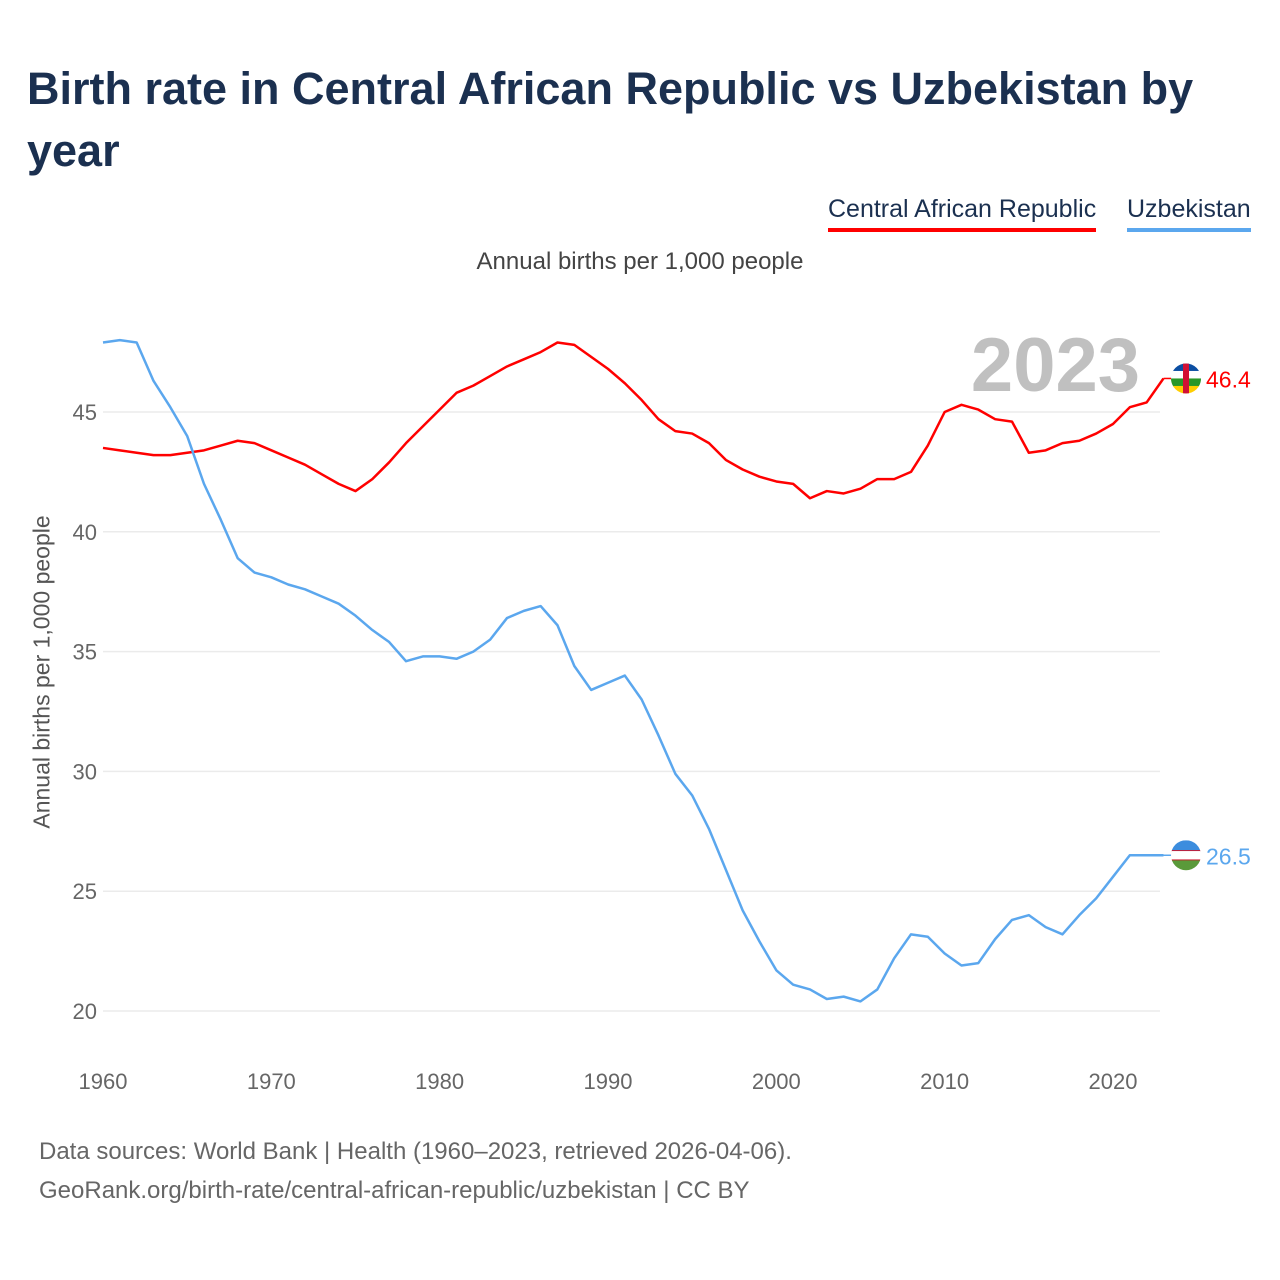 This screenshot has height=1280, width=1280. I want to click on flag-icon-central-african-republic, so click(1186, 378).